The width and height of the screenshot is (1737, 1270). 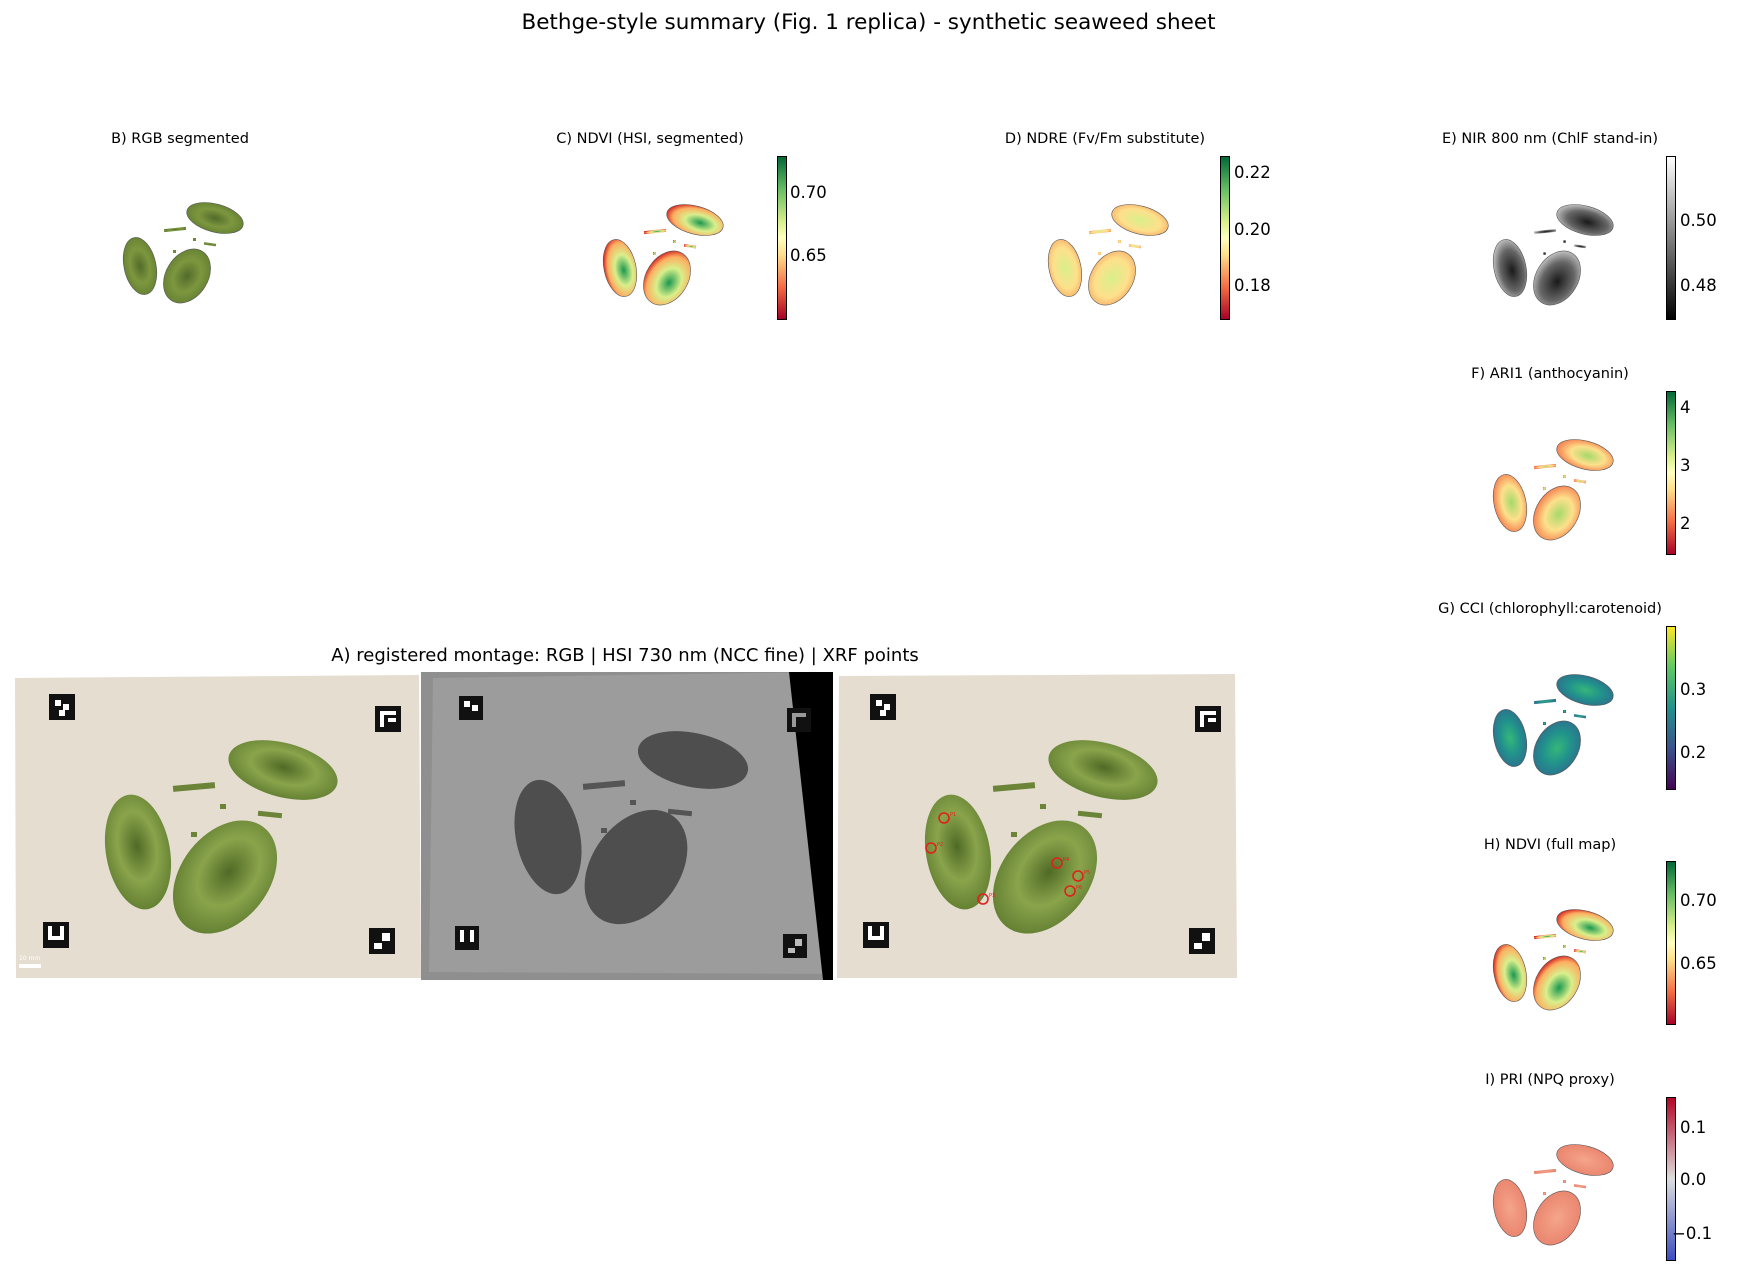 I want to click on panel-h-ndvi-full-image, so click(x=1554, y=959).